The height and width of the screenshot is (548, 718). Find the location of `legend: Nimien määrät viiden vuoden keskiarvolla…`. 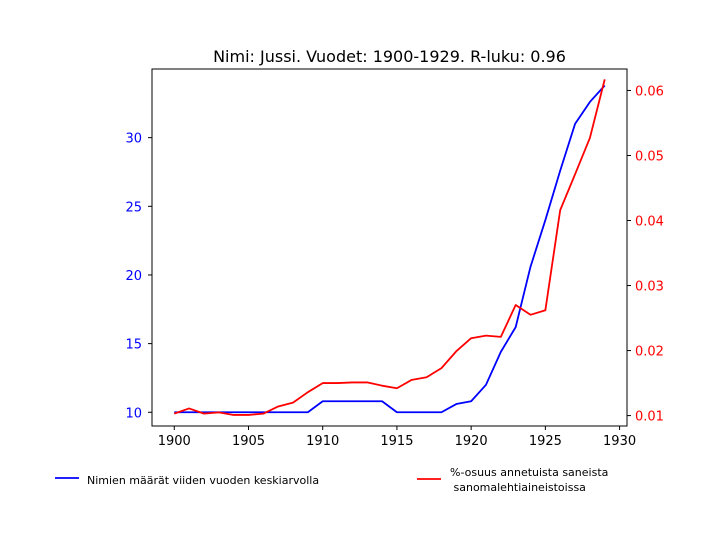

legend: Nimien määrät viiden vuoden keskiarvolla… is located at coordinates (331, 480).